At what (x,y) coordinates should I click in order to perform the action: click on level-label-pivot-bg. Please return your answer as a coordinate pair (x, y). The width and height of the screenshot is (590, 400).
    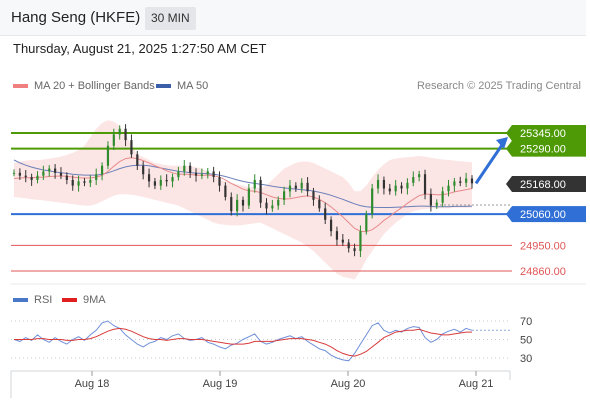
    Looking at the image, I should click on (549, 214).